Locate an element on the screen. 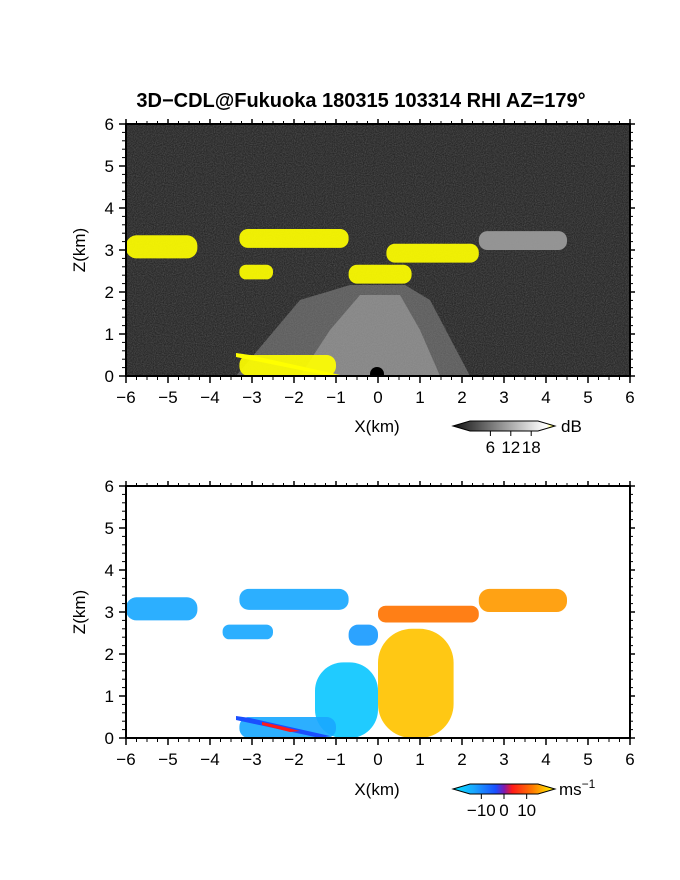  colorbar: ms−1 −10 0 10 is located at coordinates (523, 798).